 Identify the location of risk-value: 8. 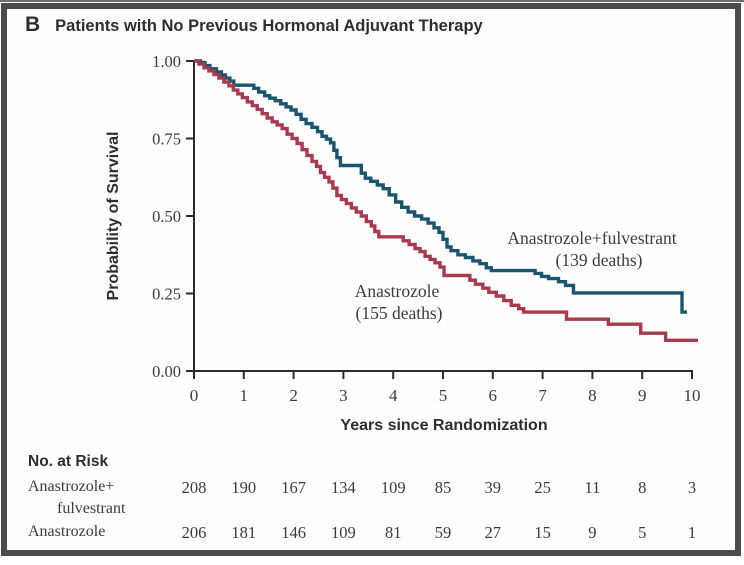
(642, 487).